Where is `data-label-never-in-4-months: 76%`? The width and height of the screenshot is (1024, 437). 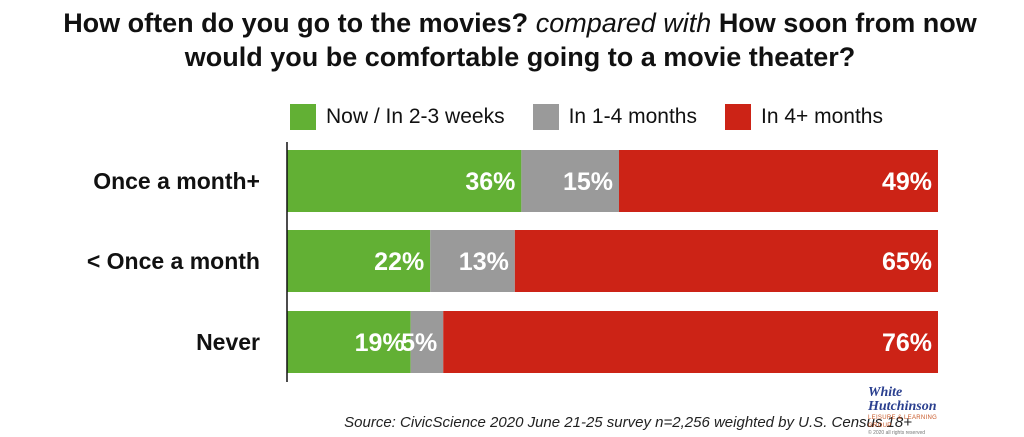 data-label-never-in-4-months: 76% is located at coordinates (907, 343).